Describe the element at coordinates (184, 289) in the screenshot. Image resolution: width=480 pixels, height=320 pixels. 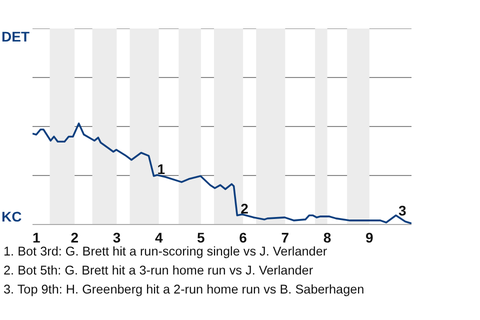
I see `text: 3. Top 9th: H. Greenberg hit a 2-run home run vs B. Saberhagen` at that location.